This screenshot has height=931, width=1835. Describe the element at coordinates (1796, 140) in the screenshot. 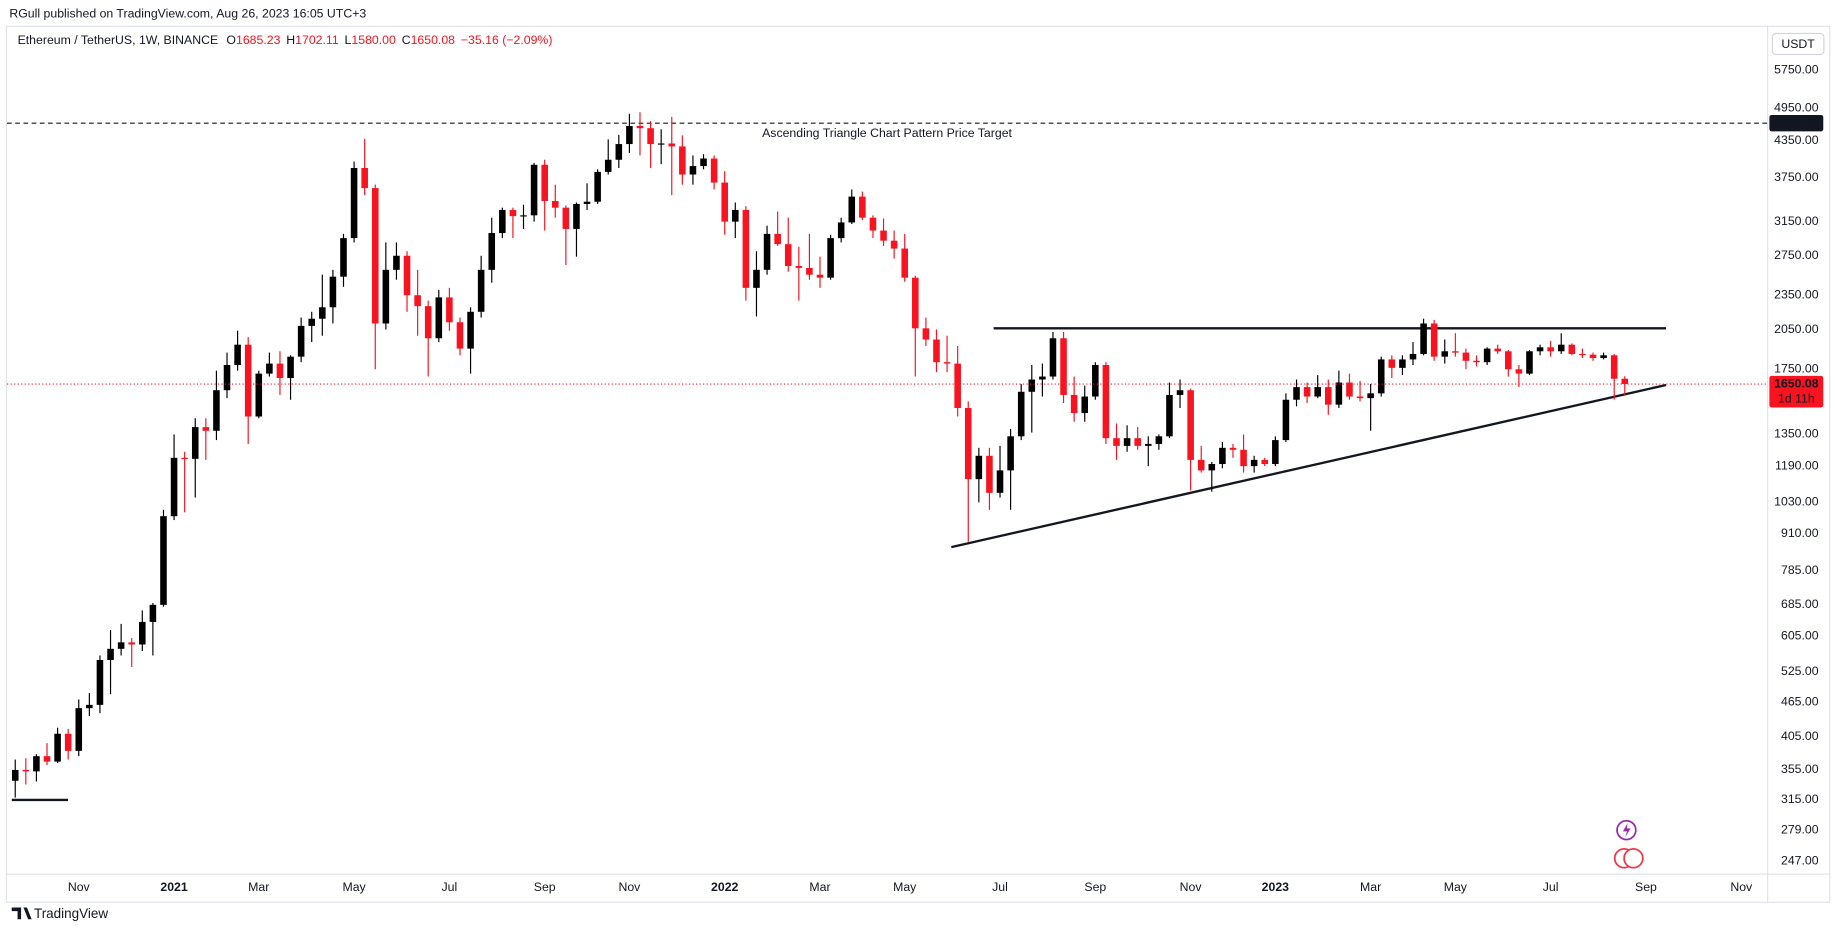

I see `y-tick-label: 4350.00` at that location.